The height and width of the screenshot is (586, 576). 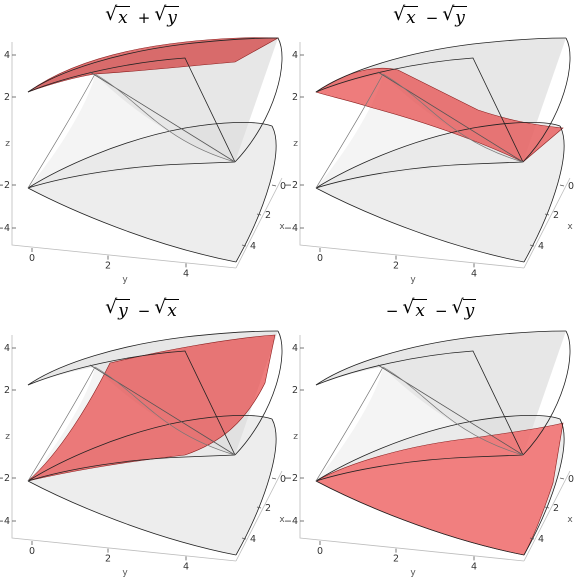 I want to click on panel-title: x−y, so click(x=432, y=19).